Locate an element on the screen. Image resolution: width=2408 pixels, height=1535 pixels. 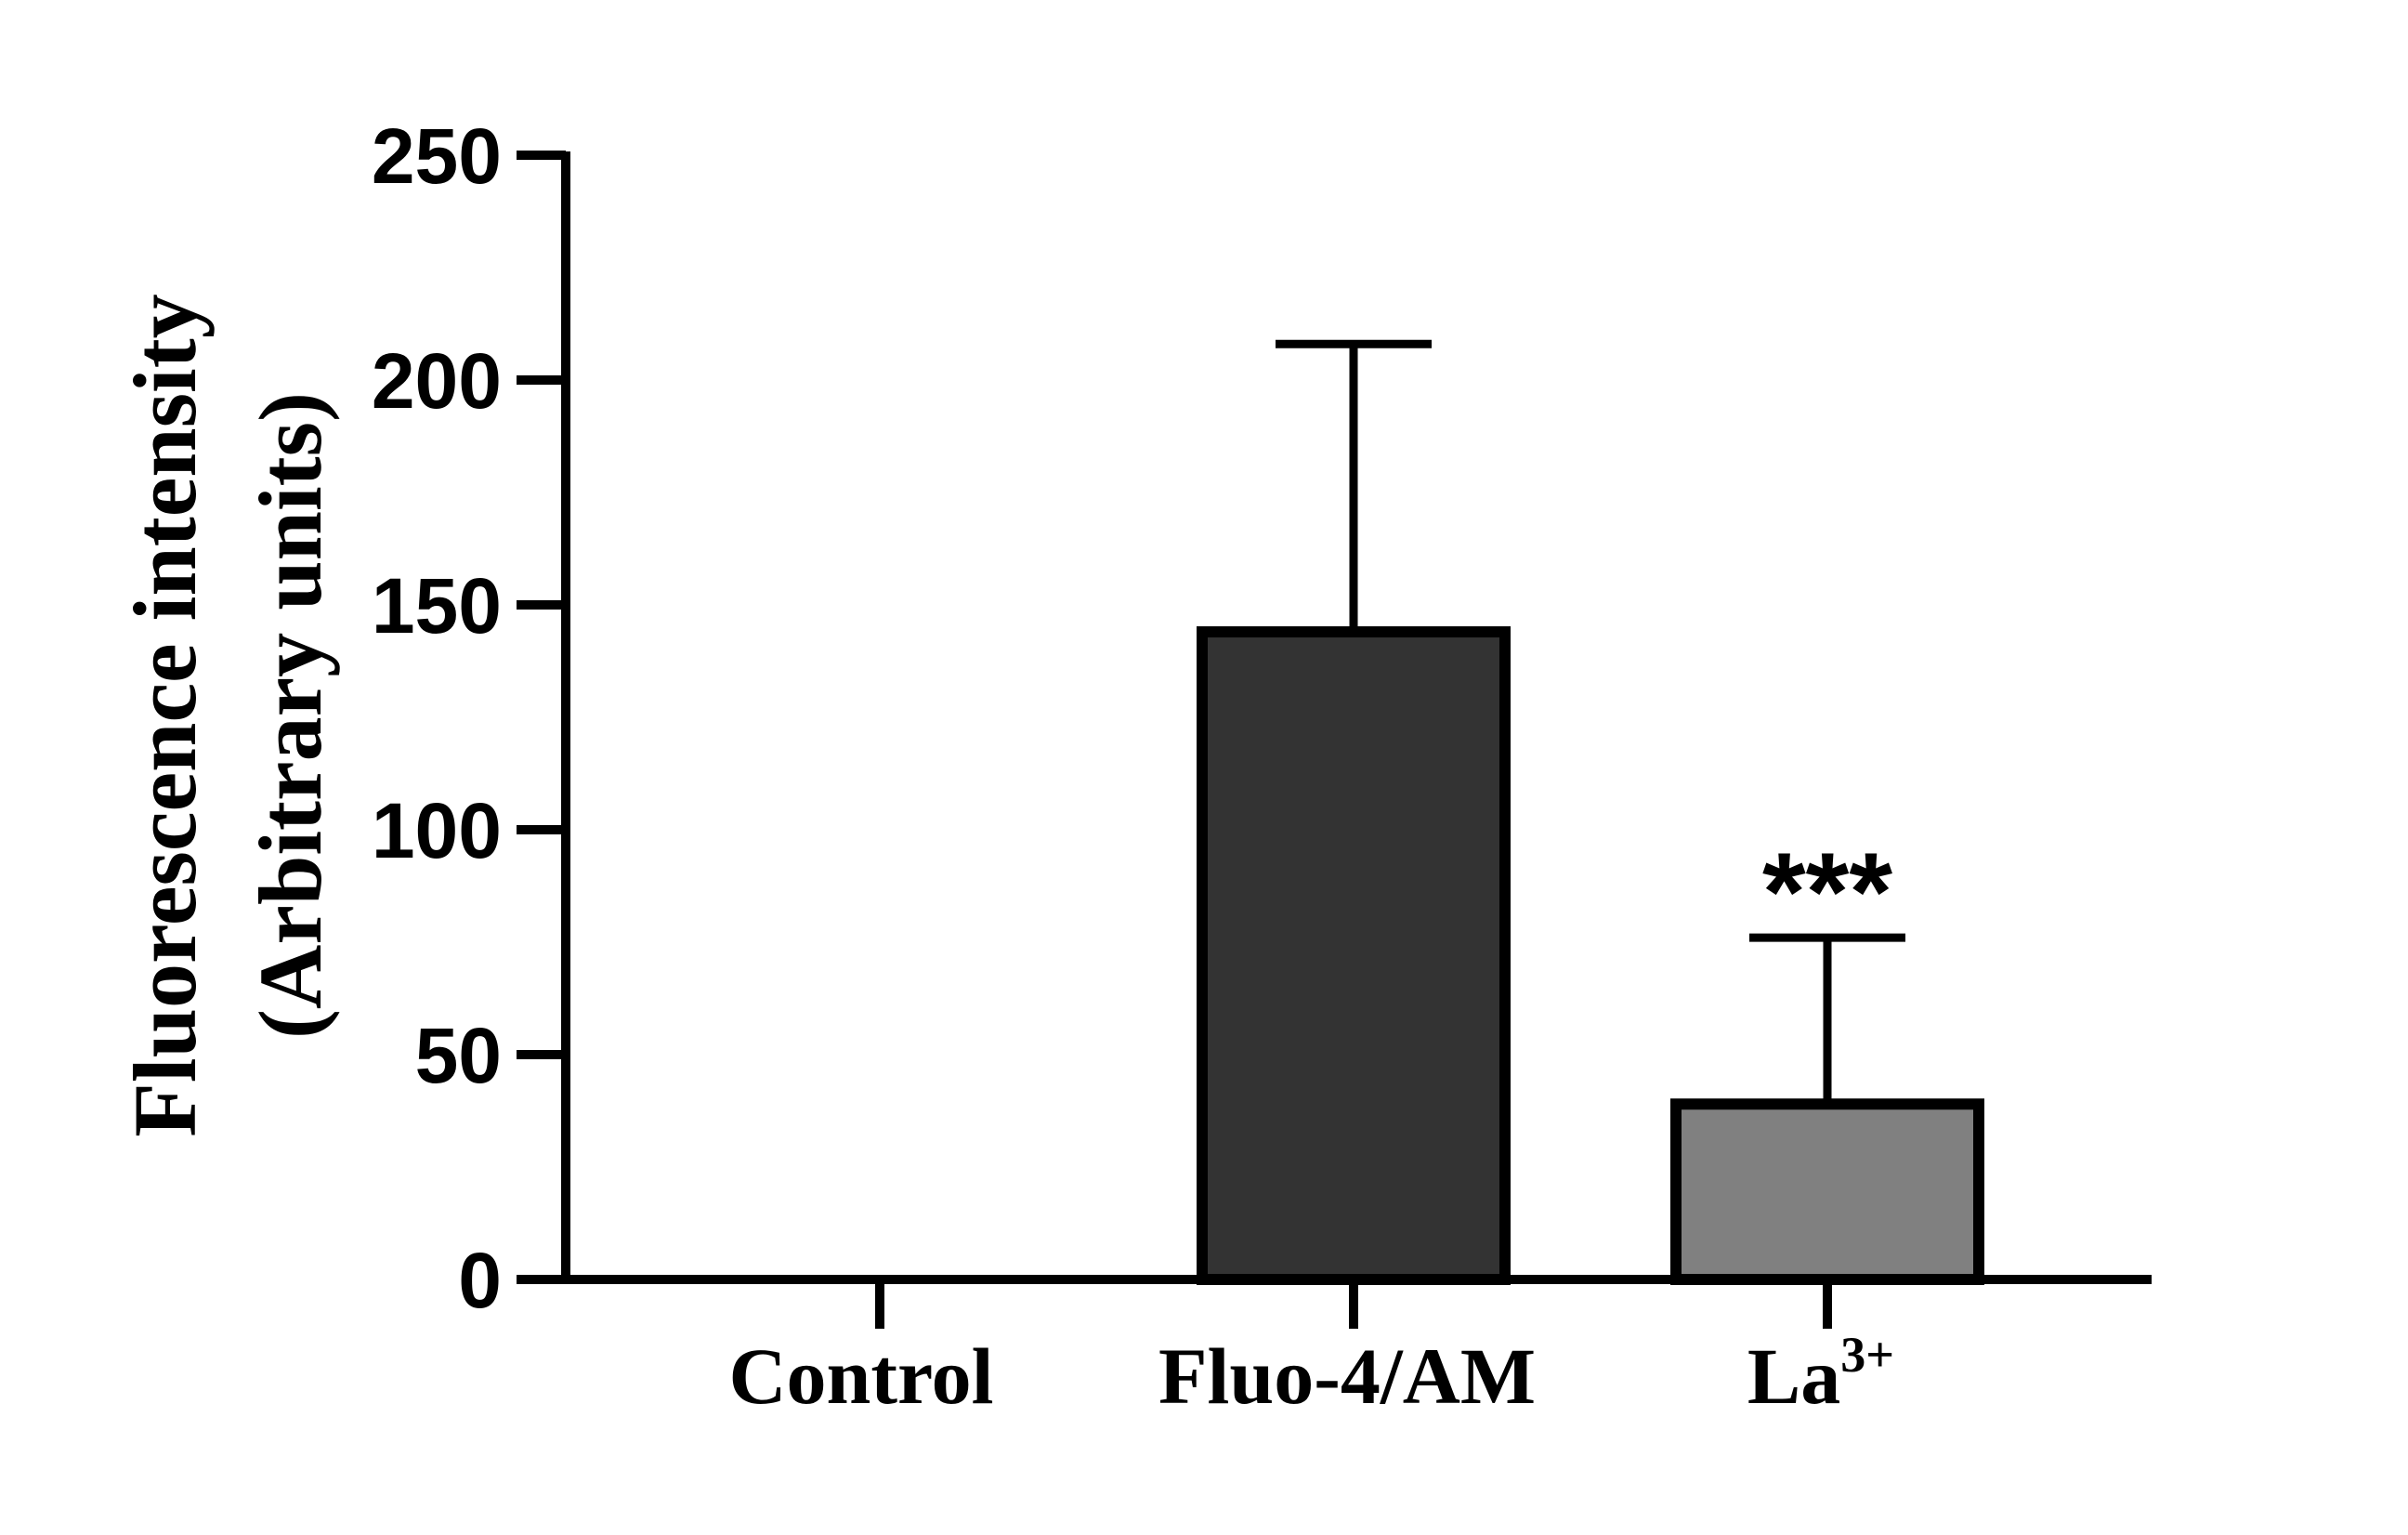
x-tick-label: La3+ is located at coordinates (1820, 1374).